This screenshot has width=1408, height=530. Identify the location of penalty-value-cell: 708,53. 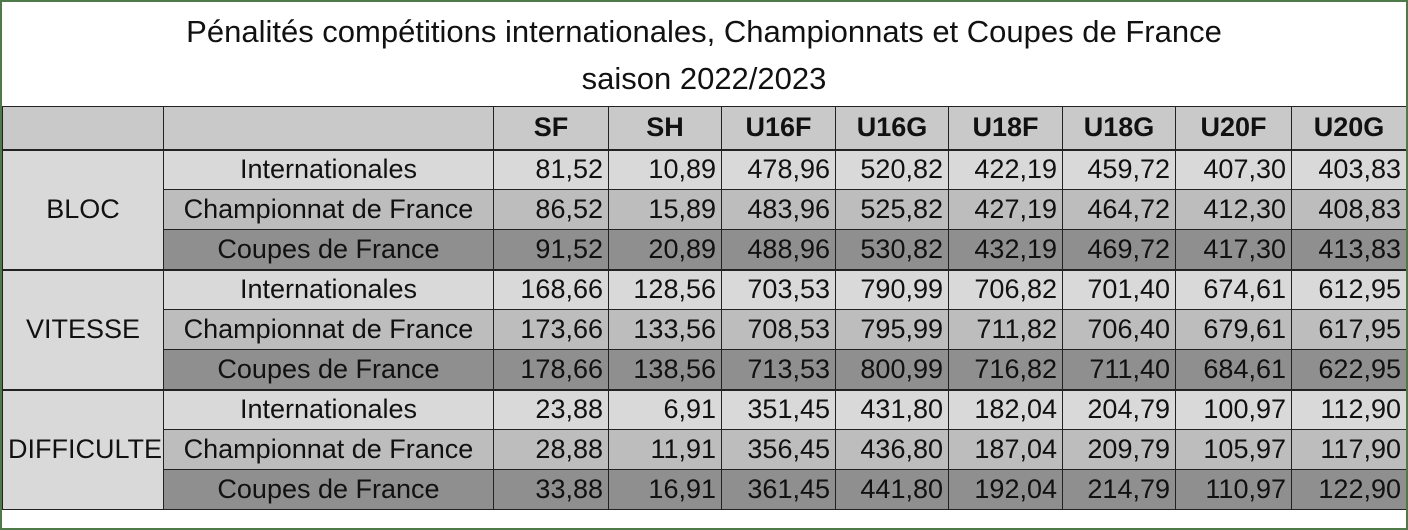
(778, 329).